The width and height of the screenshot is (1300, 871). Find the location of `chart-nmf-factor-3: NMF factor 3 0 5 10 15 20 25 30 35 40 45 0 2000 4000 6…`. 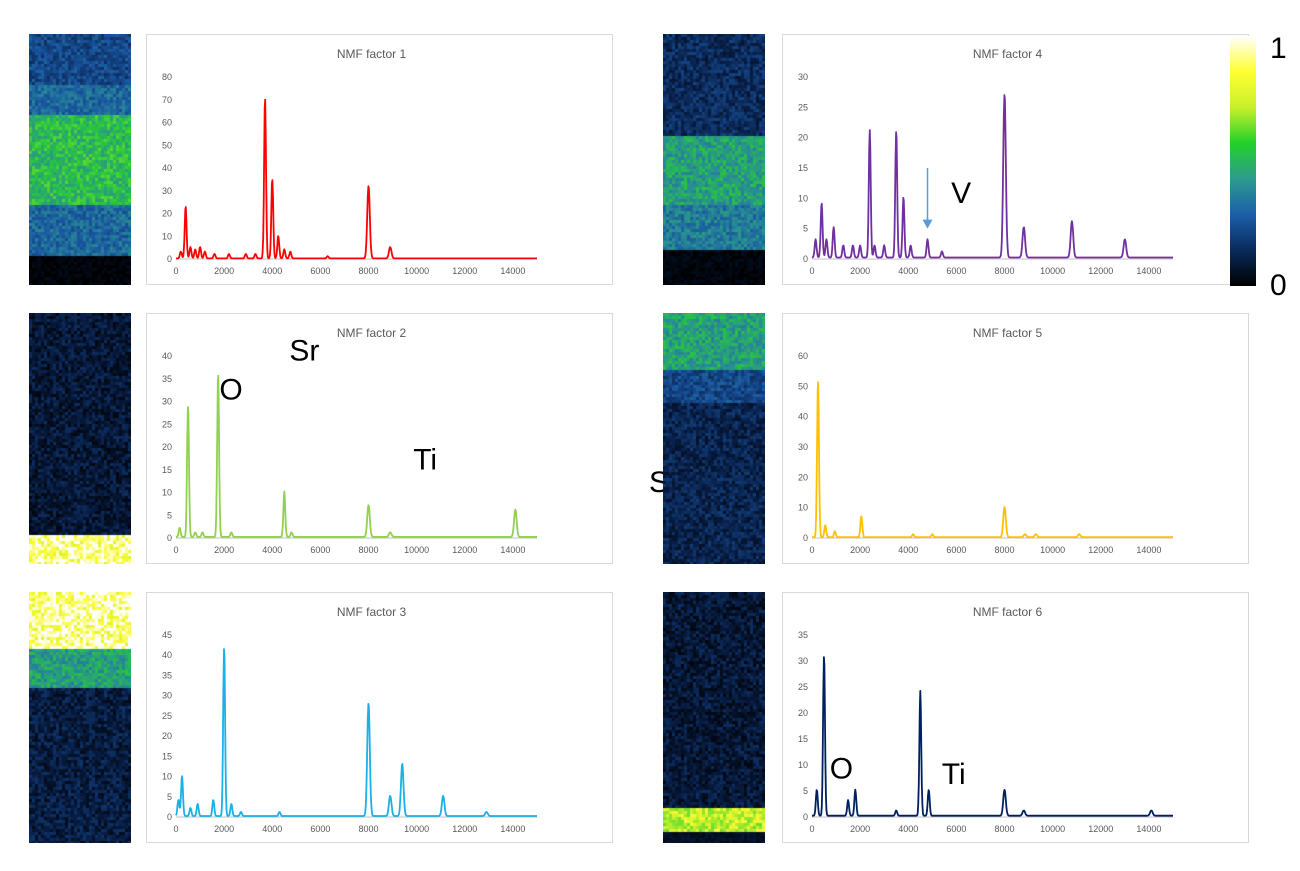

chart-nmf-factor-3: NMF factor 3 0 5 10 15 20 25 30 35 40 45 0 2000 4000 6… is located at coordinates (379, 717).